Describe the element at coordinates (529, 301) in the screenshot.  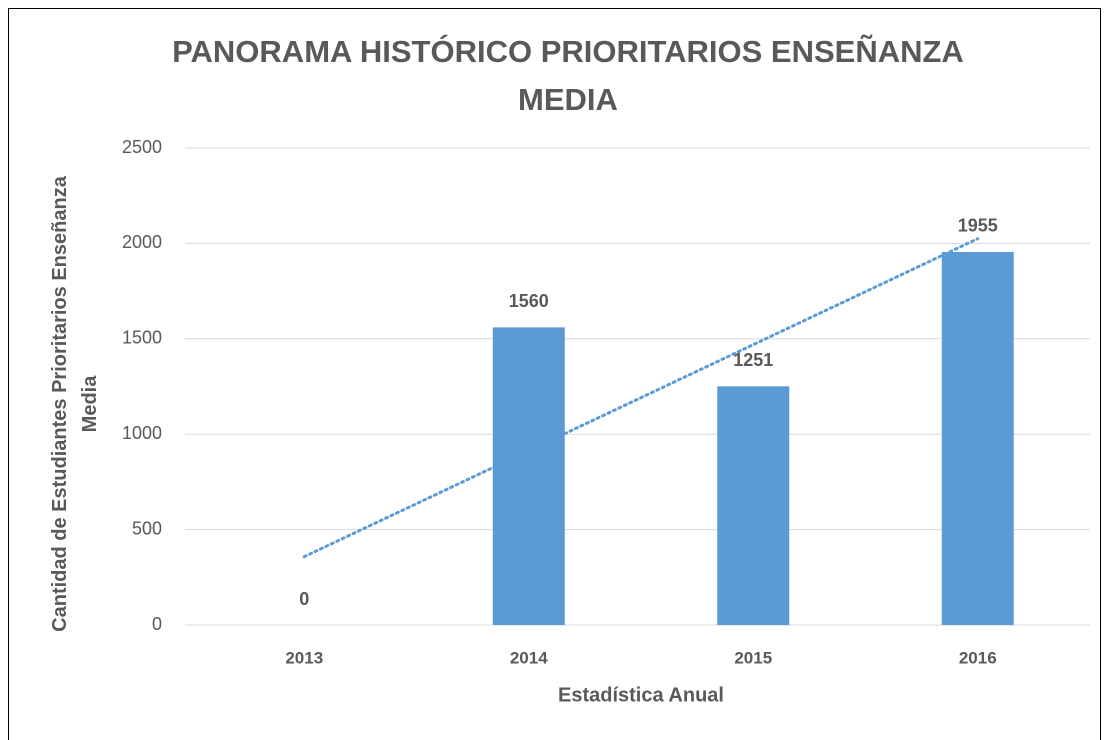
I see `data-label: 1560` at that location.